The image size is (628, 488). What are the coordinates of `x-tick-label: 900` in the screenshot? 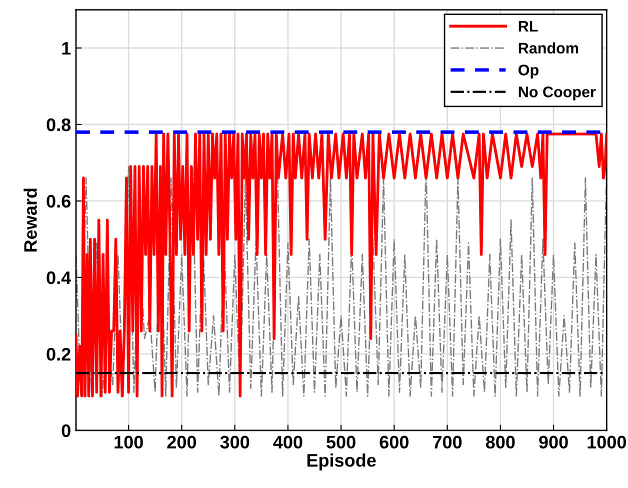 It's located at (553, 442).